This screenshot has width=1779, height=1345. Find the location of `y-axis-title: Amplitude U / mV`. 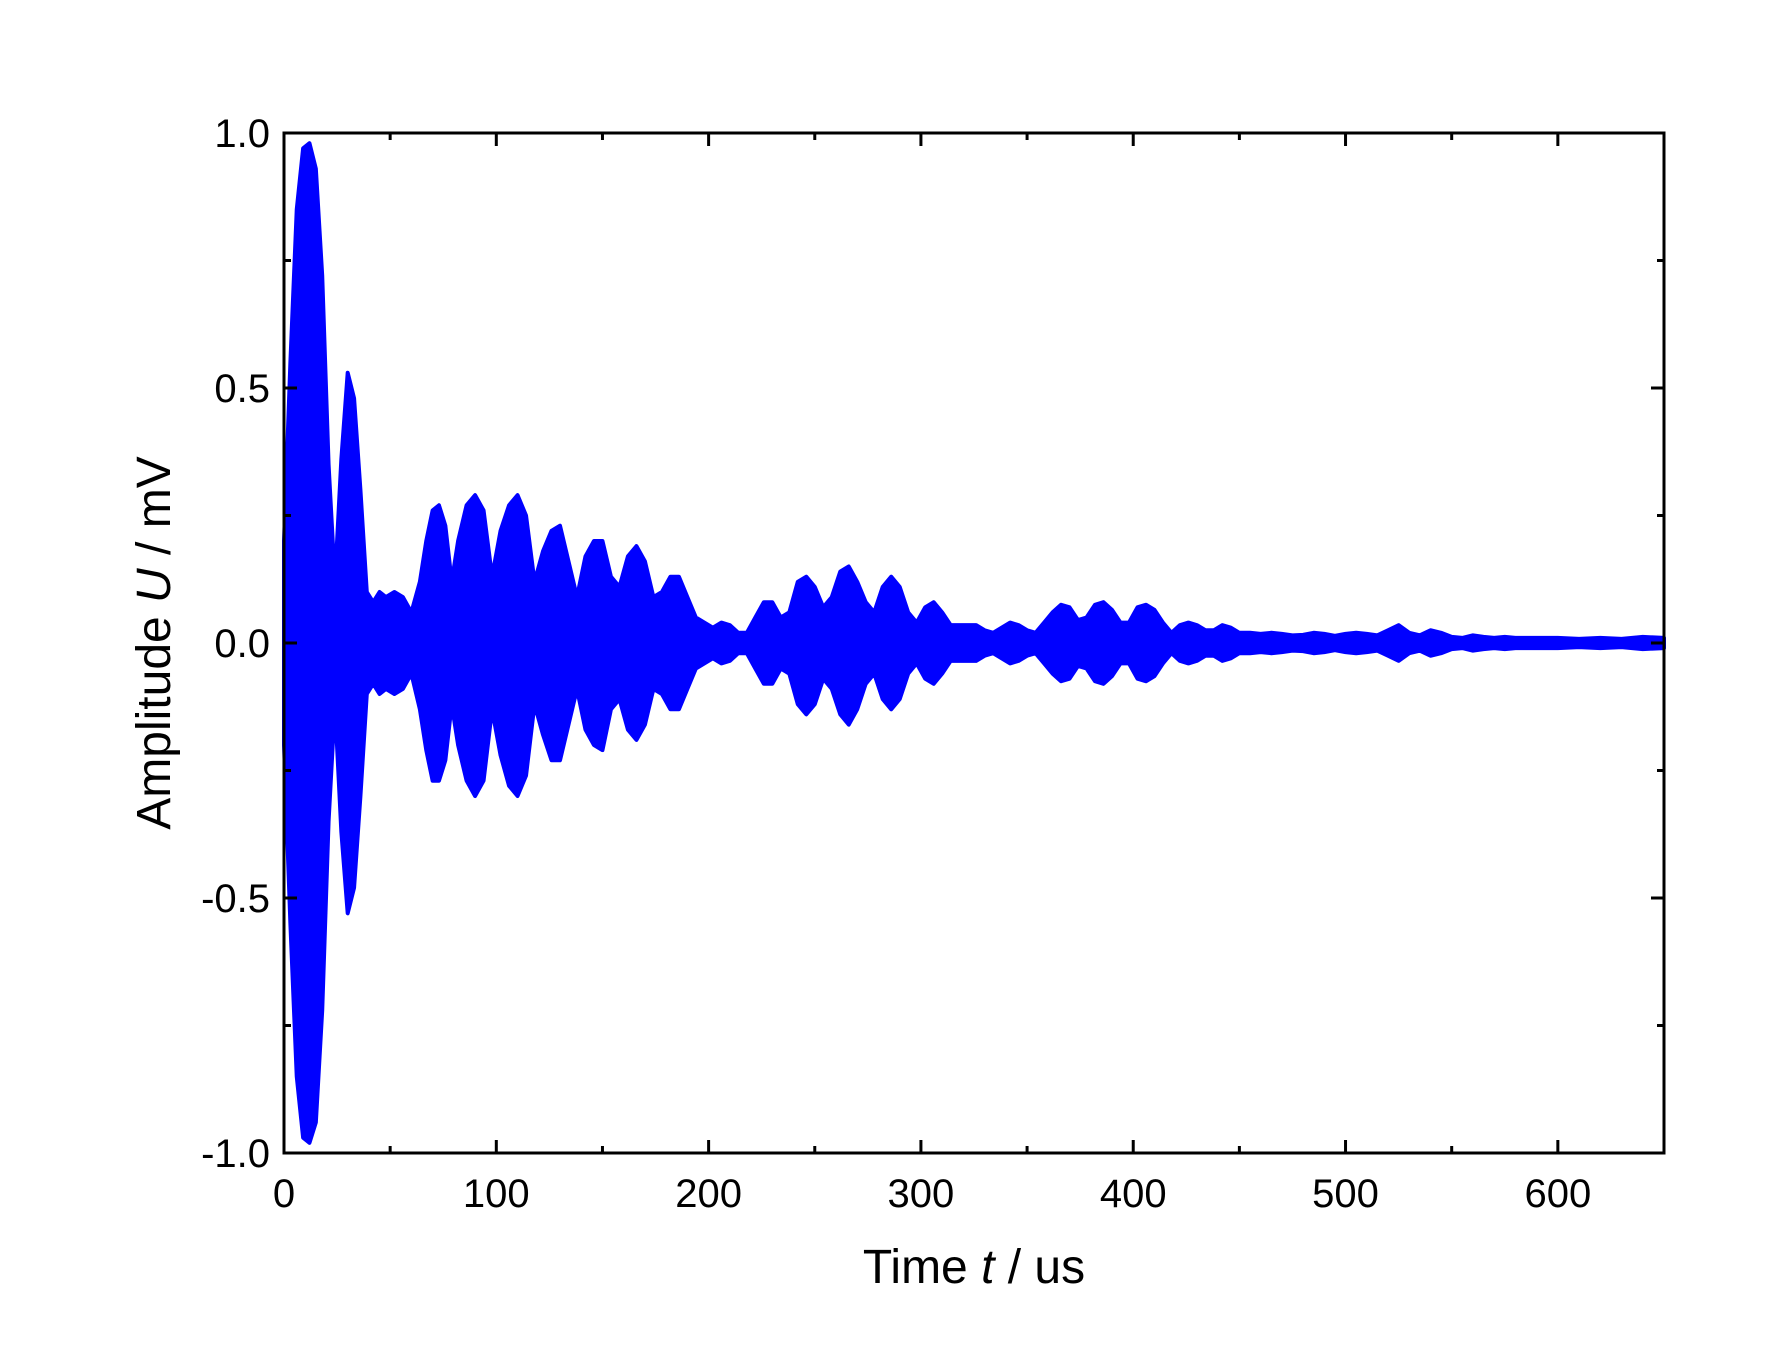

y-axis-title: Amplitude U / mV is located at coordinates (154, 642).